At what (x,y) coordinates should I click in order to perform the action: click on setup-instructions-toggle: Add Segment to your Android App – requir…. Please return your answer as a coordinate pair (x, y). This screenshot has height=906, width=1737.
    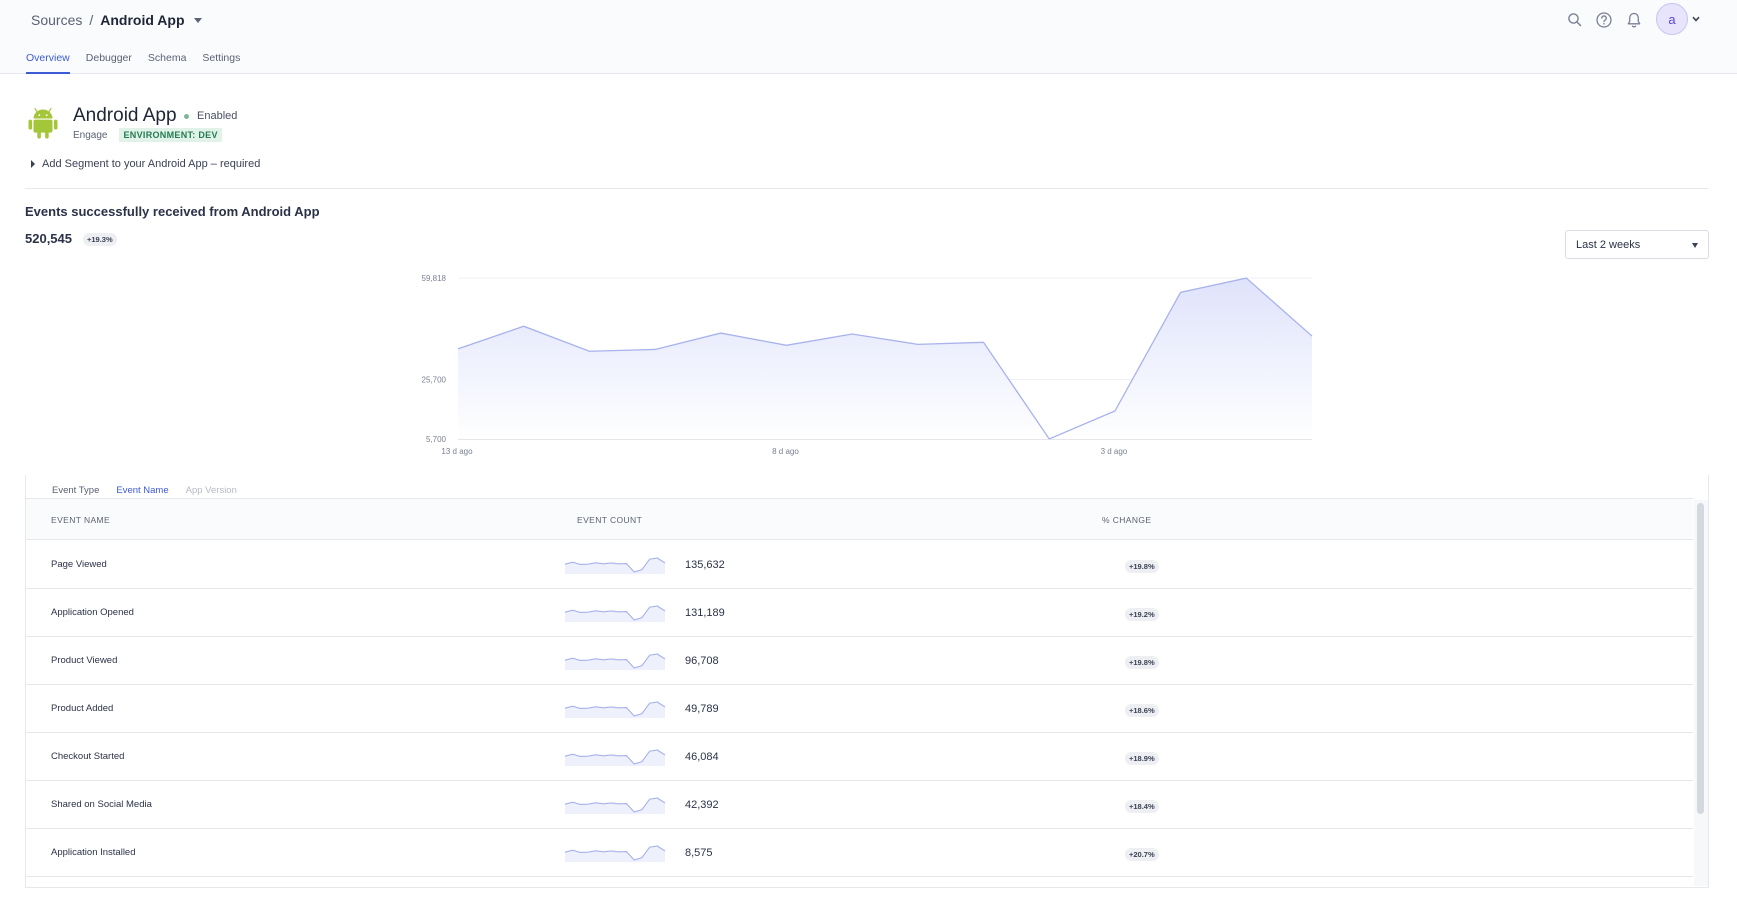
    Looking at the image, I should click on (145, 164).